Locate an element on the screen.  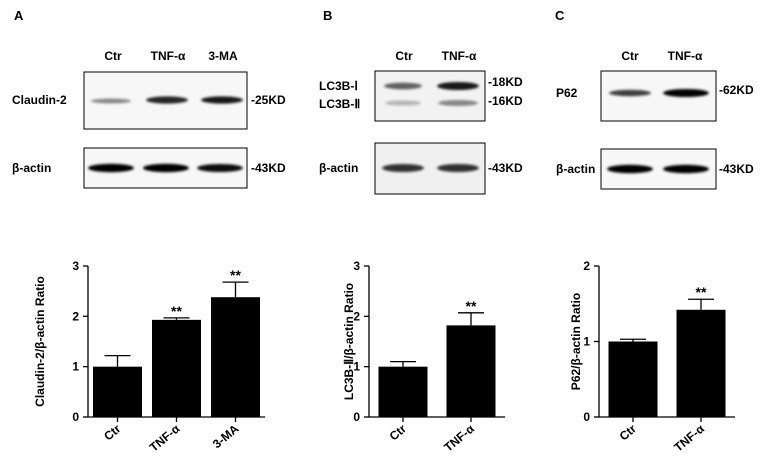
lane-label-3ma: 3-MA is located at coordinates (223, 56).